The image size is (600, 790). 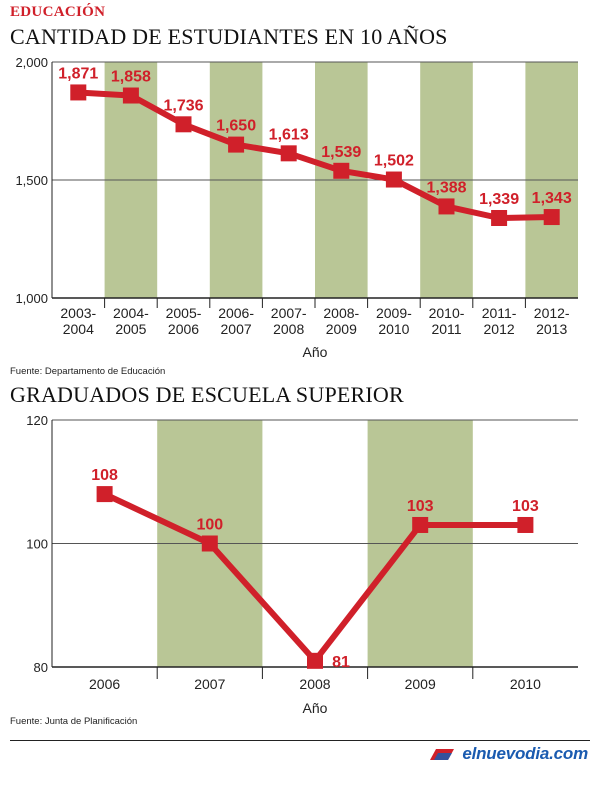 I want to click on data-label: 1,613, so click(x=289, y=134).